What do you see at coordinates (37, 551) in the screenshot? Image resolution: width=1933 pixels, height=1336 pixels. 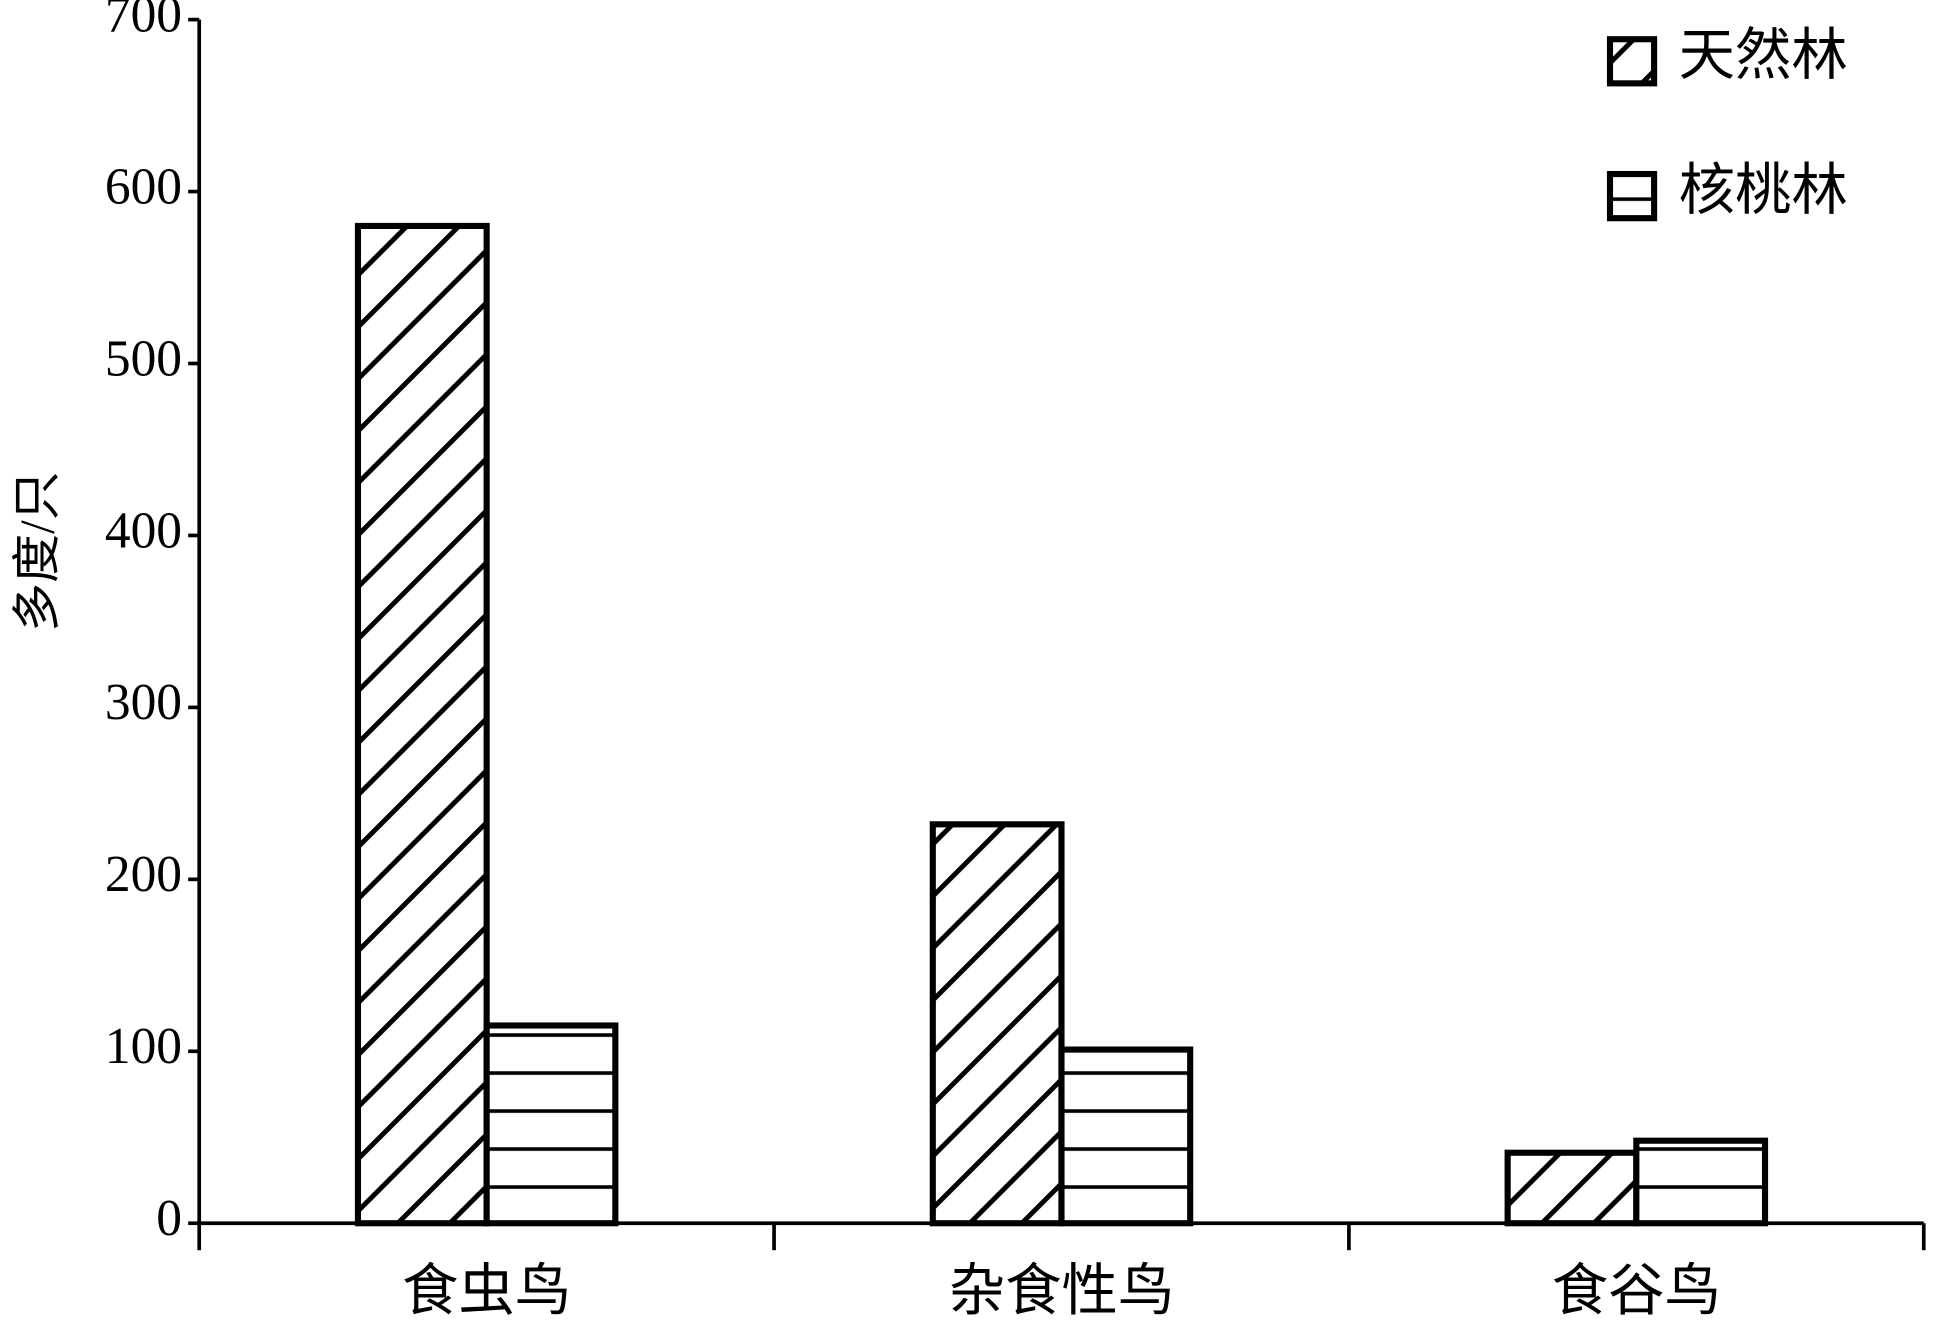 I see `y-axis-label: 多度/只` at bounding box center [37, 551].